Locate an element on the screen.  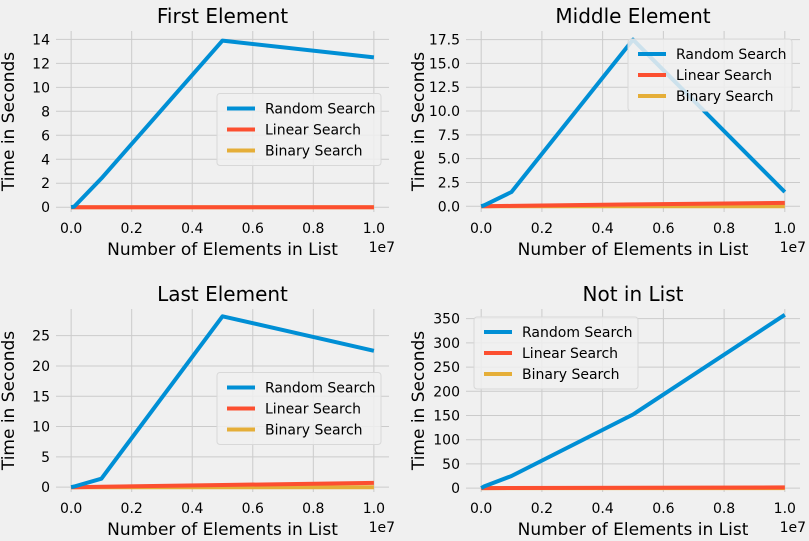
y-tick-label: 250 is located at coordinates (446, 368).